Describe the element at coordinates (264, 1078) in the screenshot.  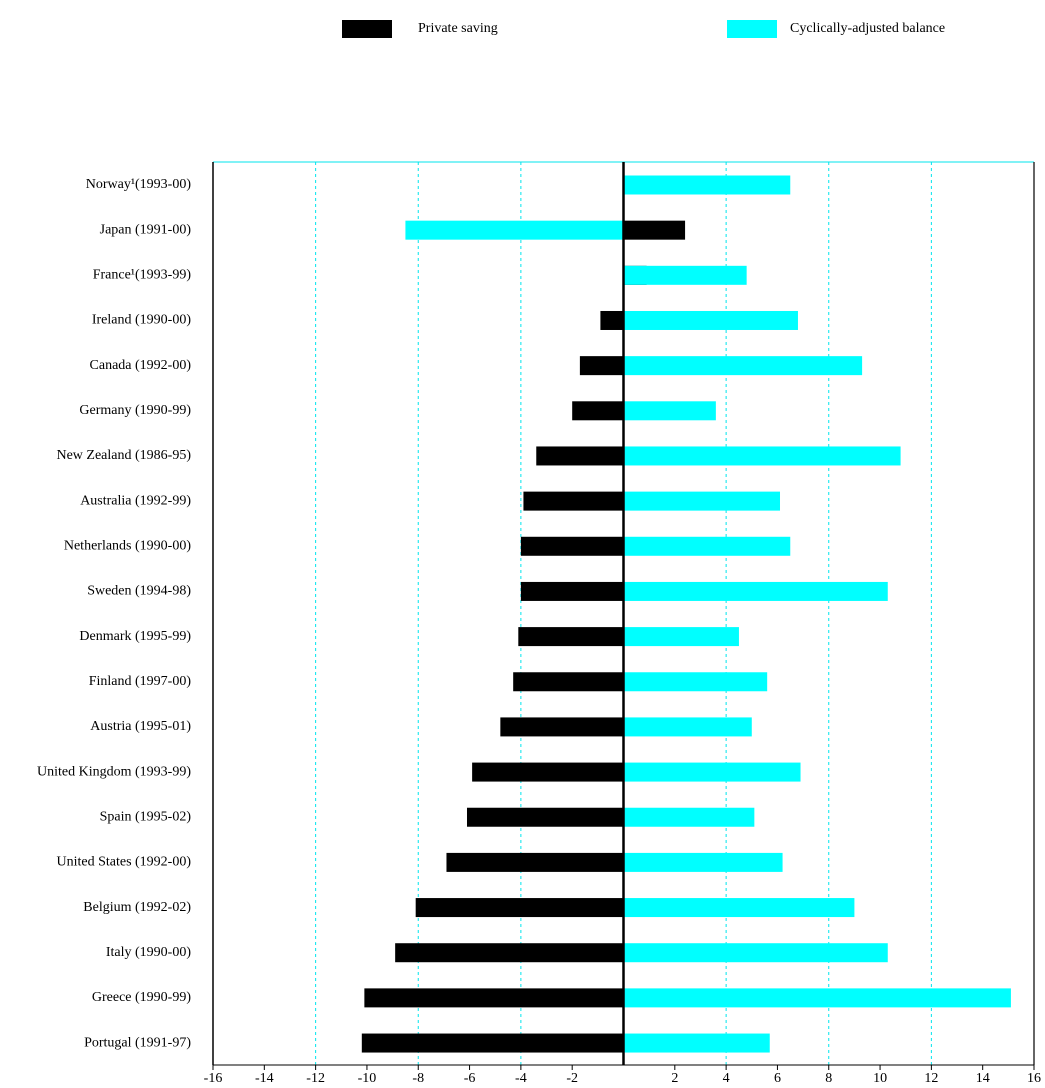
I see `x-tick-label: -14` at that location.